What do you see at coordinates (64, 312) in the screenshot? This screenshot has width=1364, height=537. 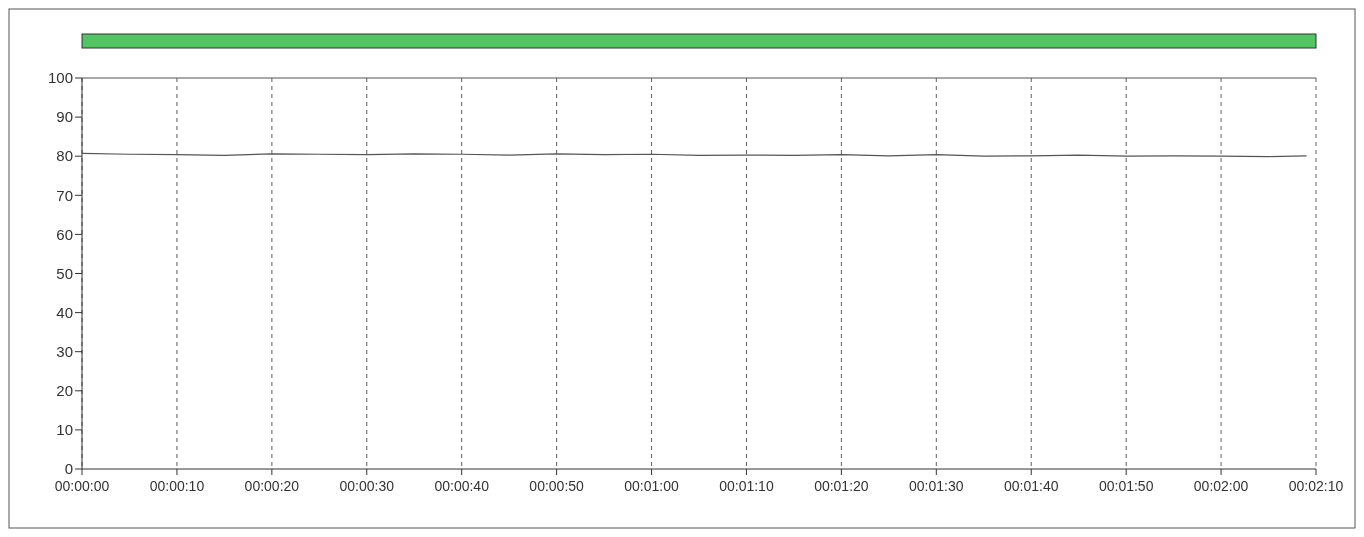 I see `y-tick-label: 40` at bounding box center [64, 312].